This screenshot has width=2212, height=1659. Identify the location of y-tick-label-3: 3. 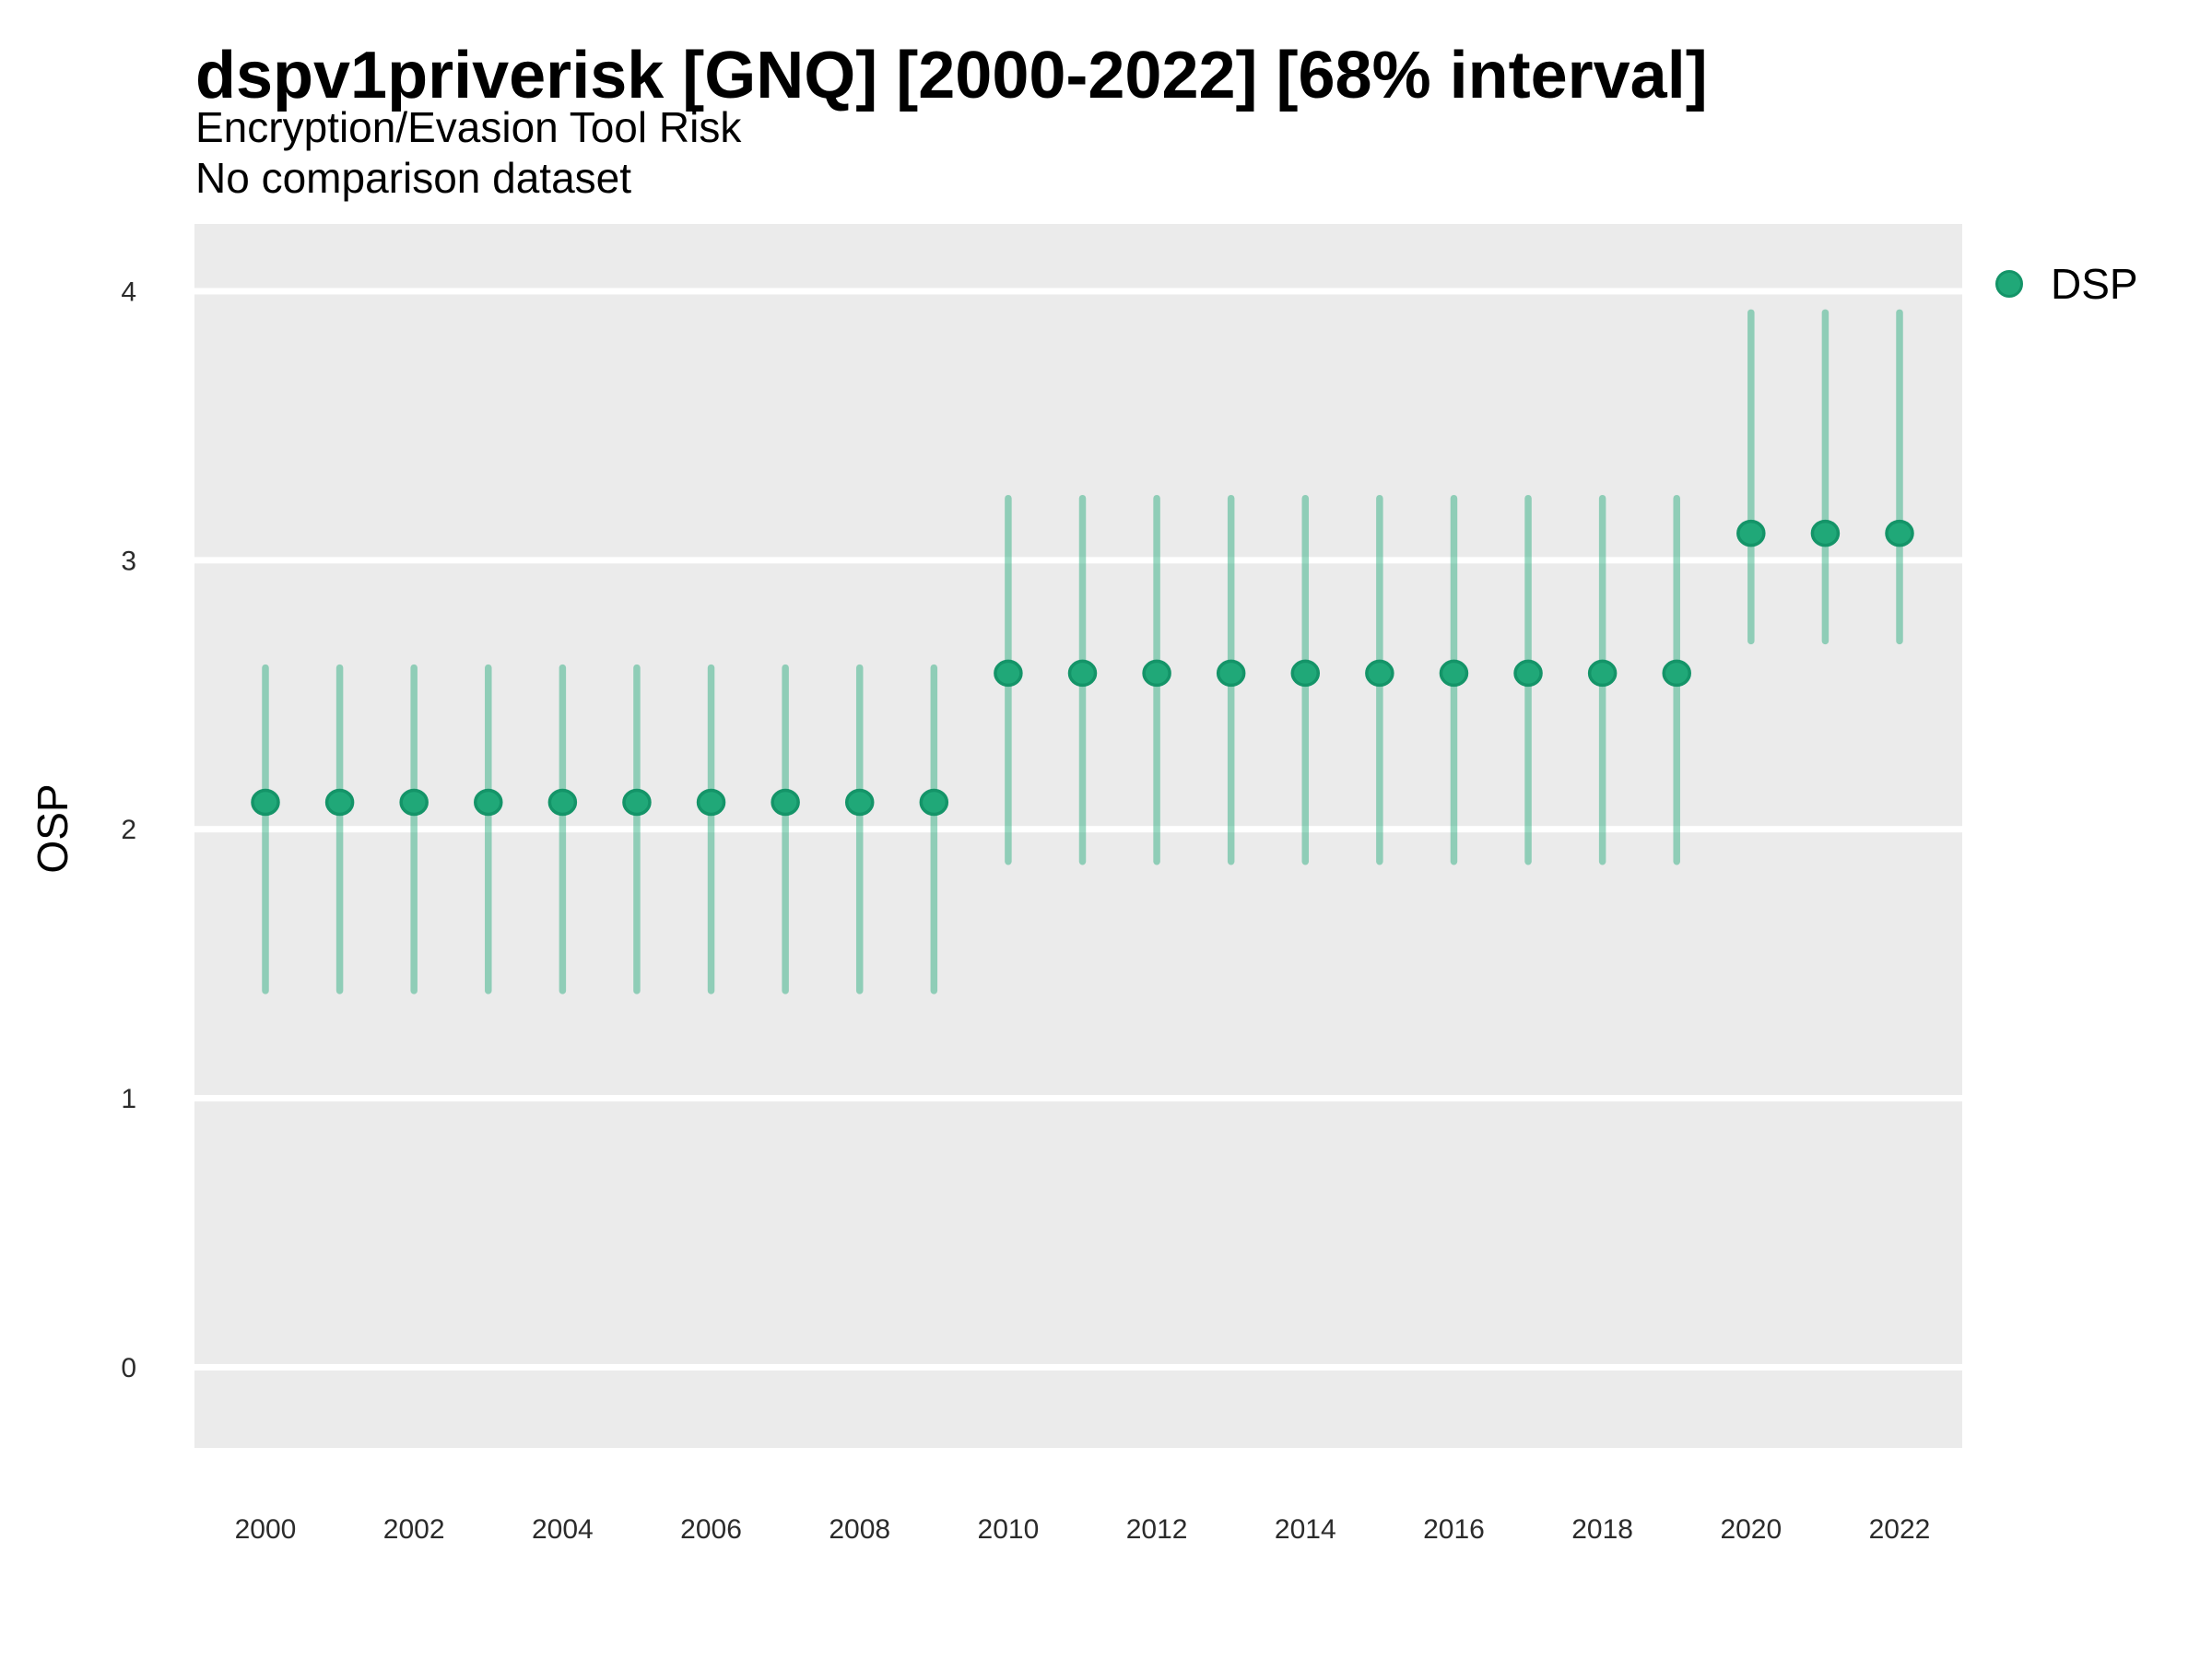
(128, 561).